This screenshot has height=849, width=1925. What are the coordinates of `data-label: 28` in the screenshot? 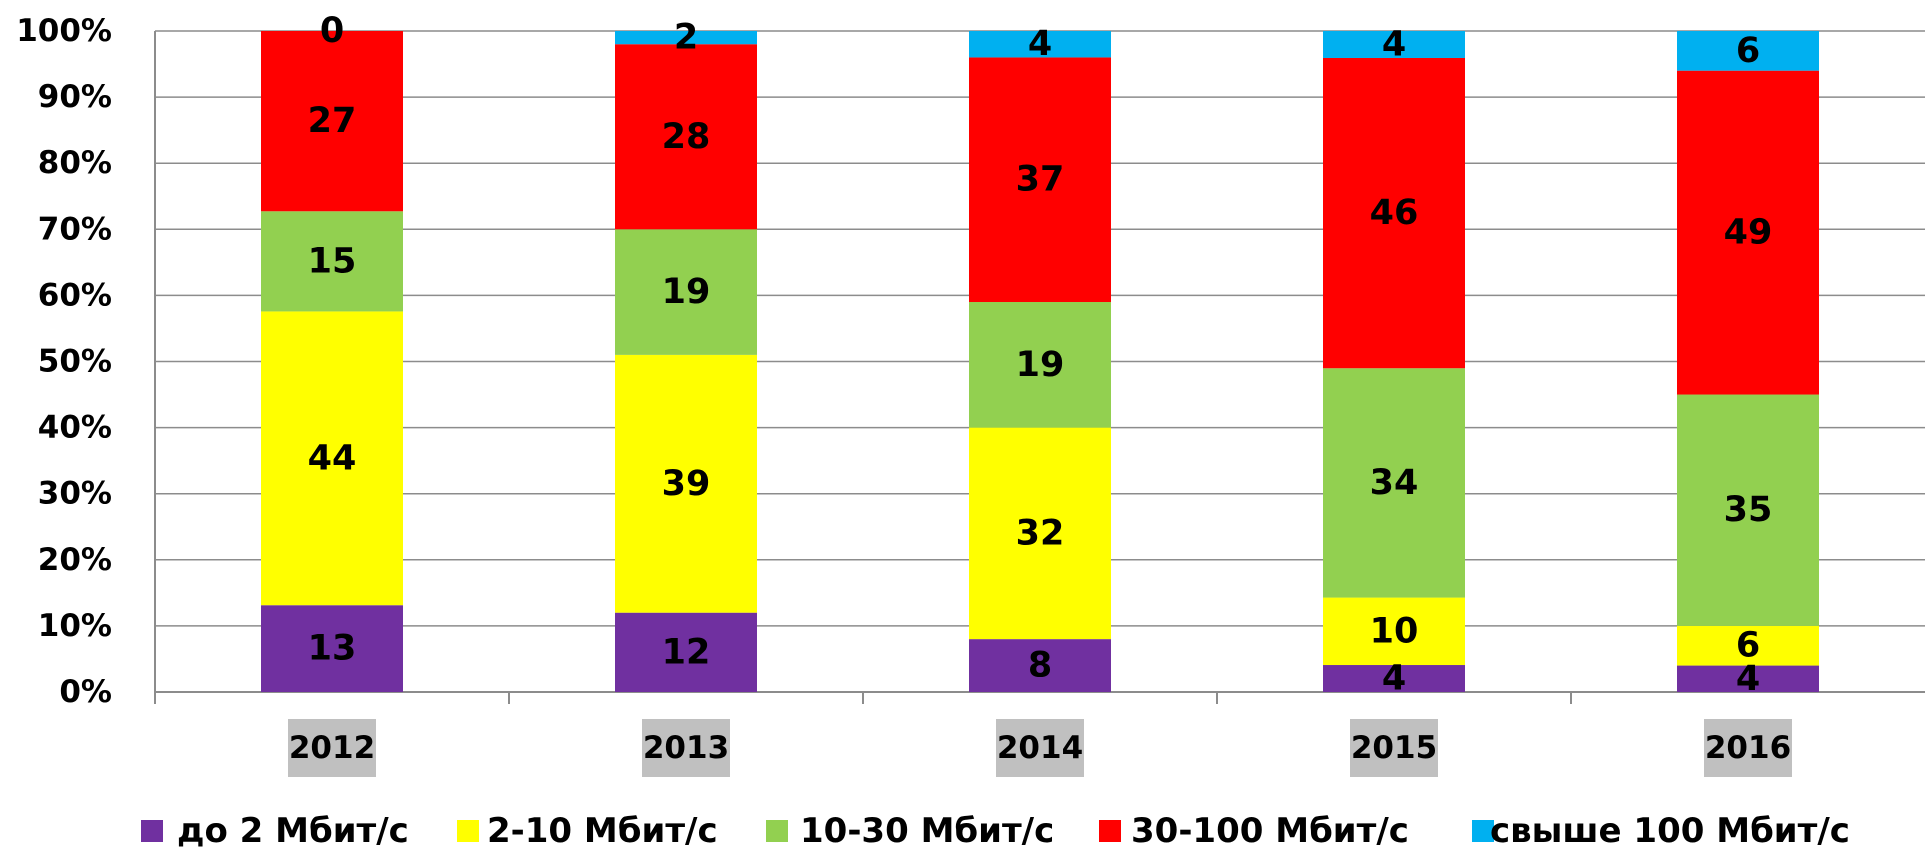 It's located at (686, 137).